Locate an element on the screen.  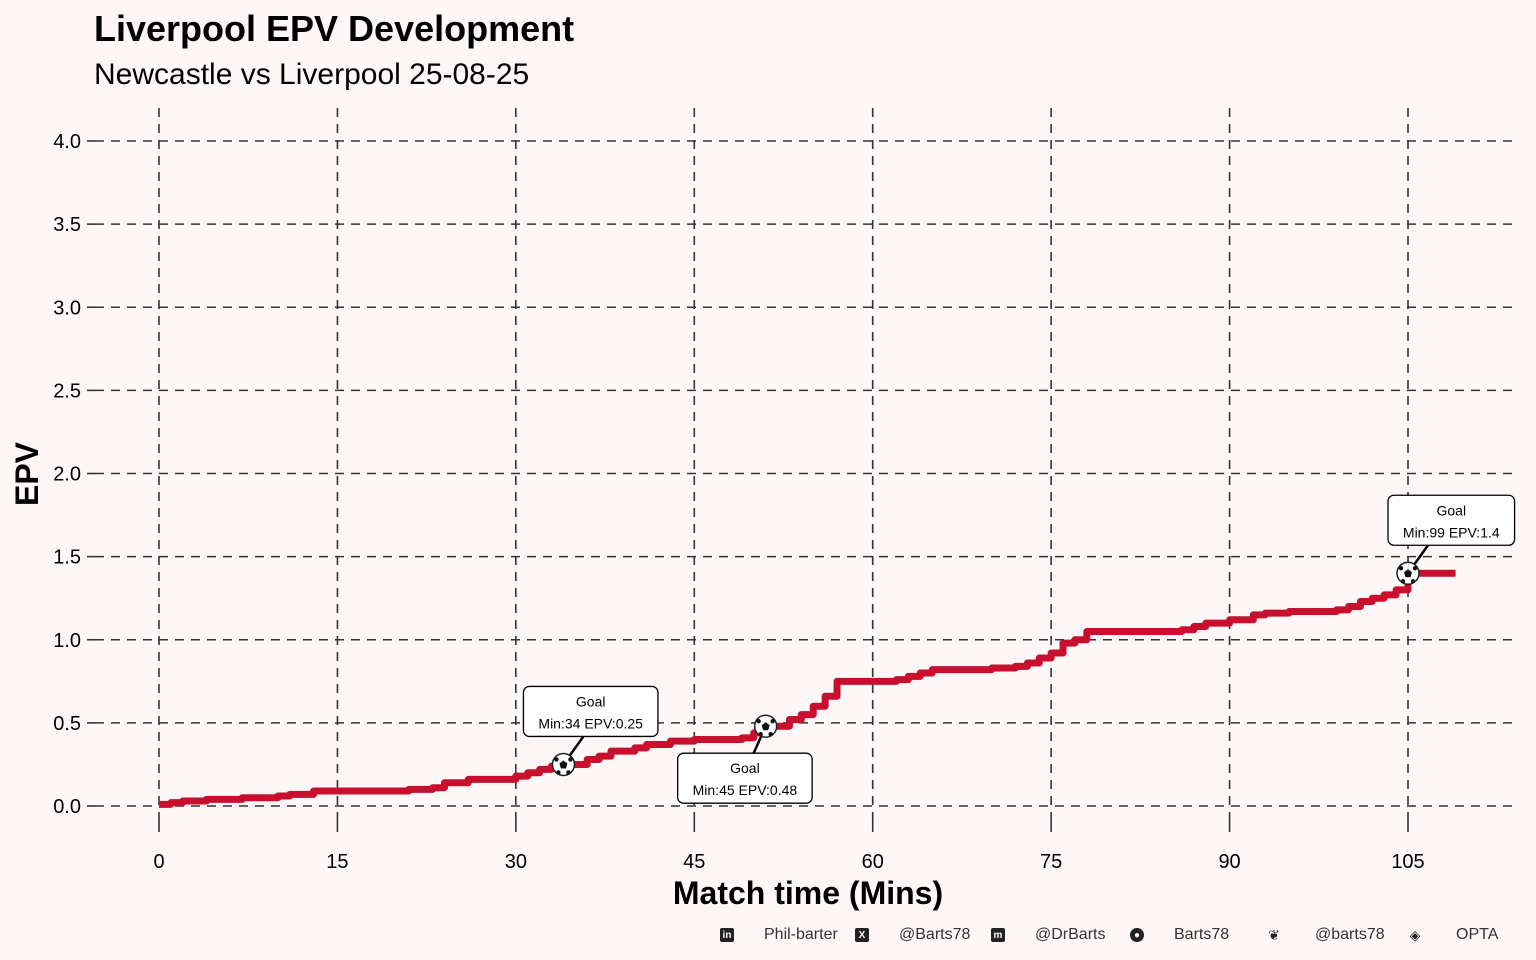
linkedin-credit: in Phil-barter is located at coordinates (779, 935).